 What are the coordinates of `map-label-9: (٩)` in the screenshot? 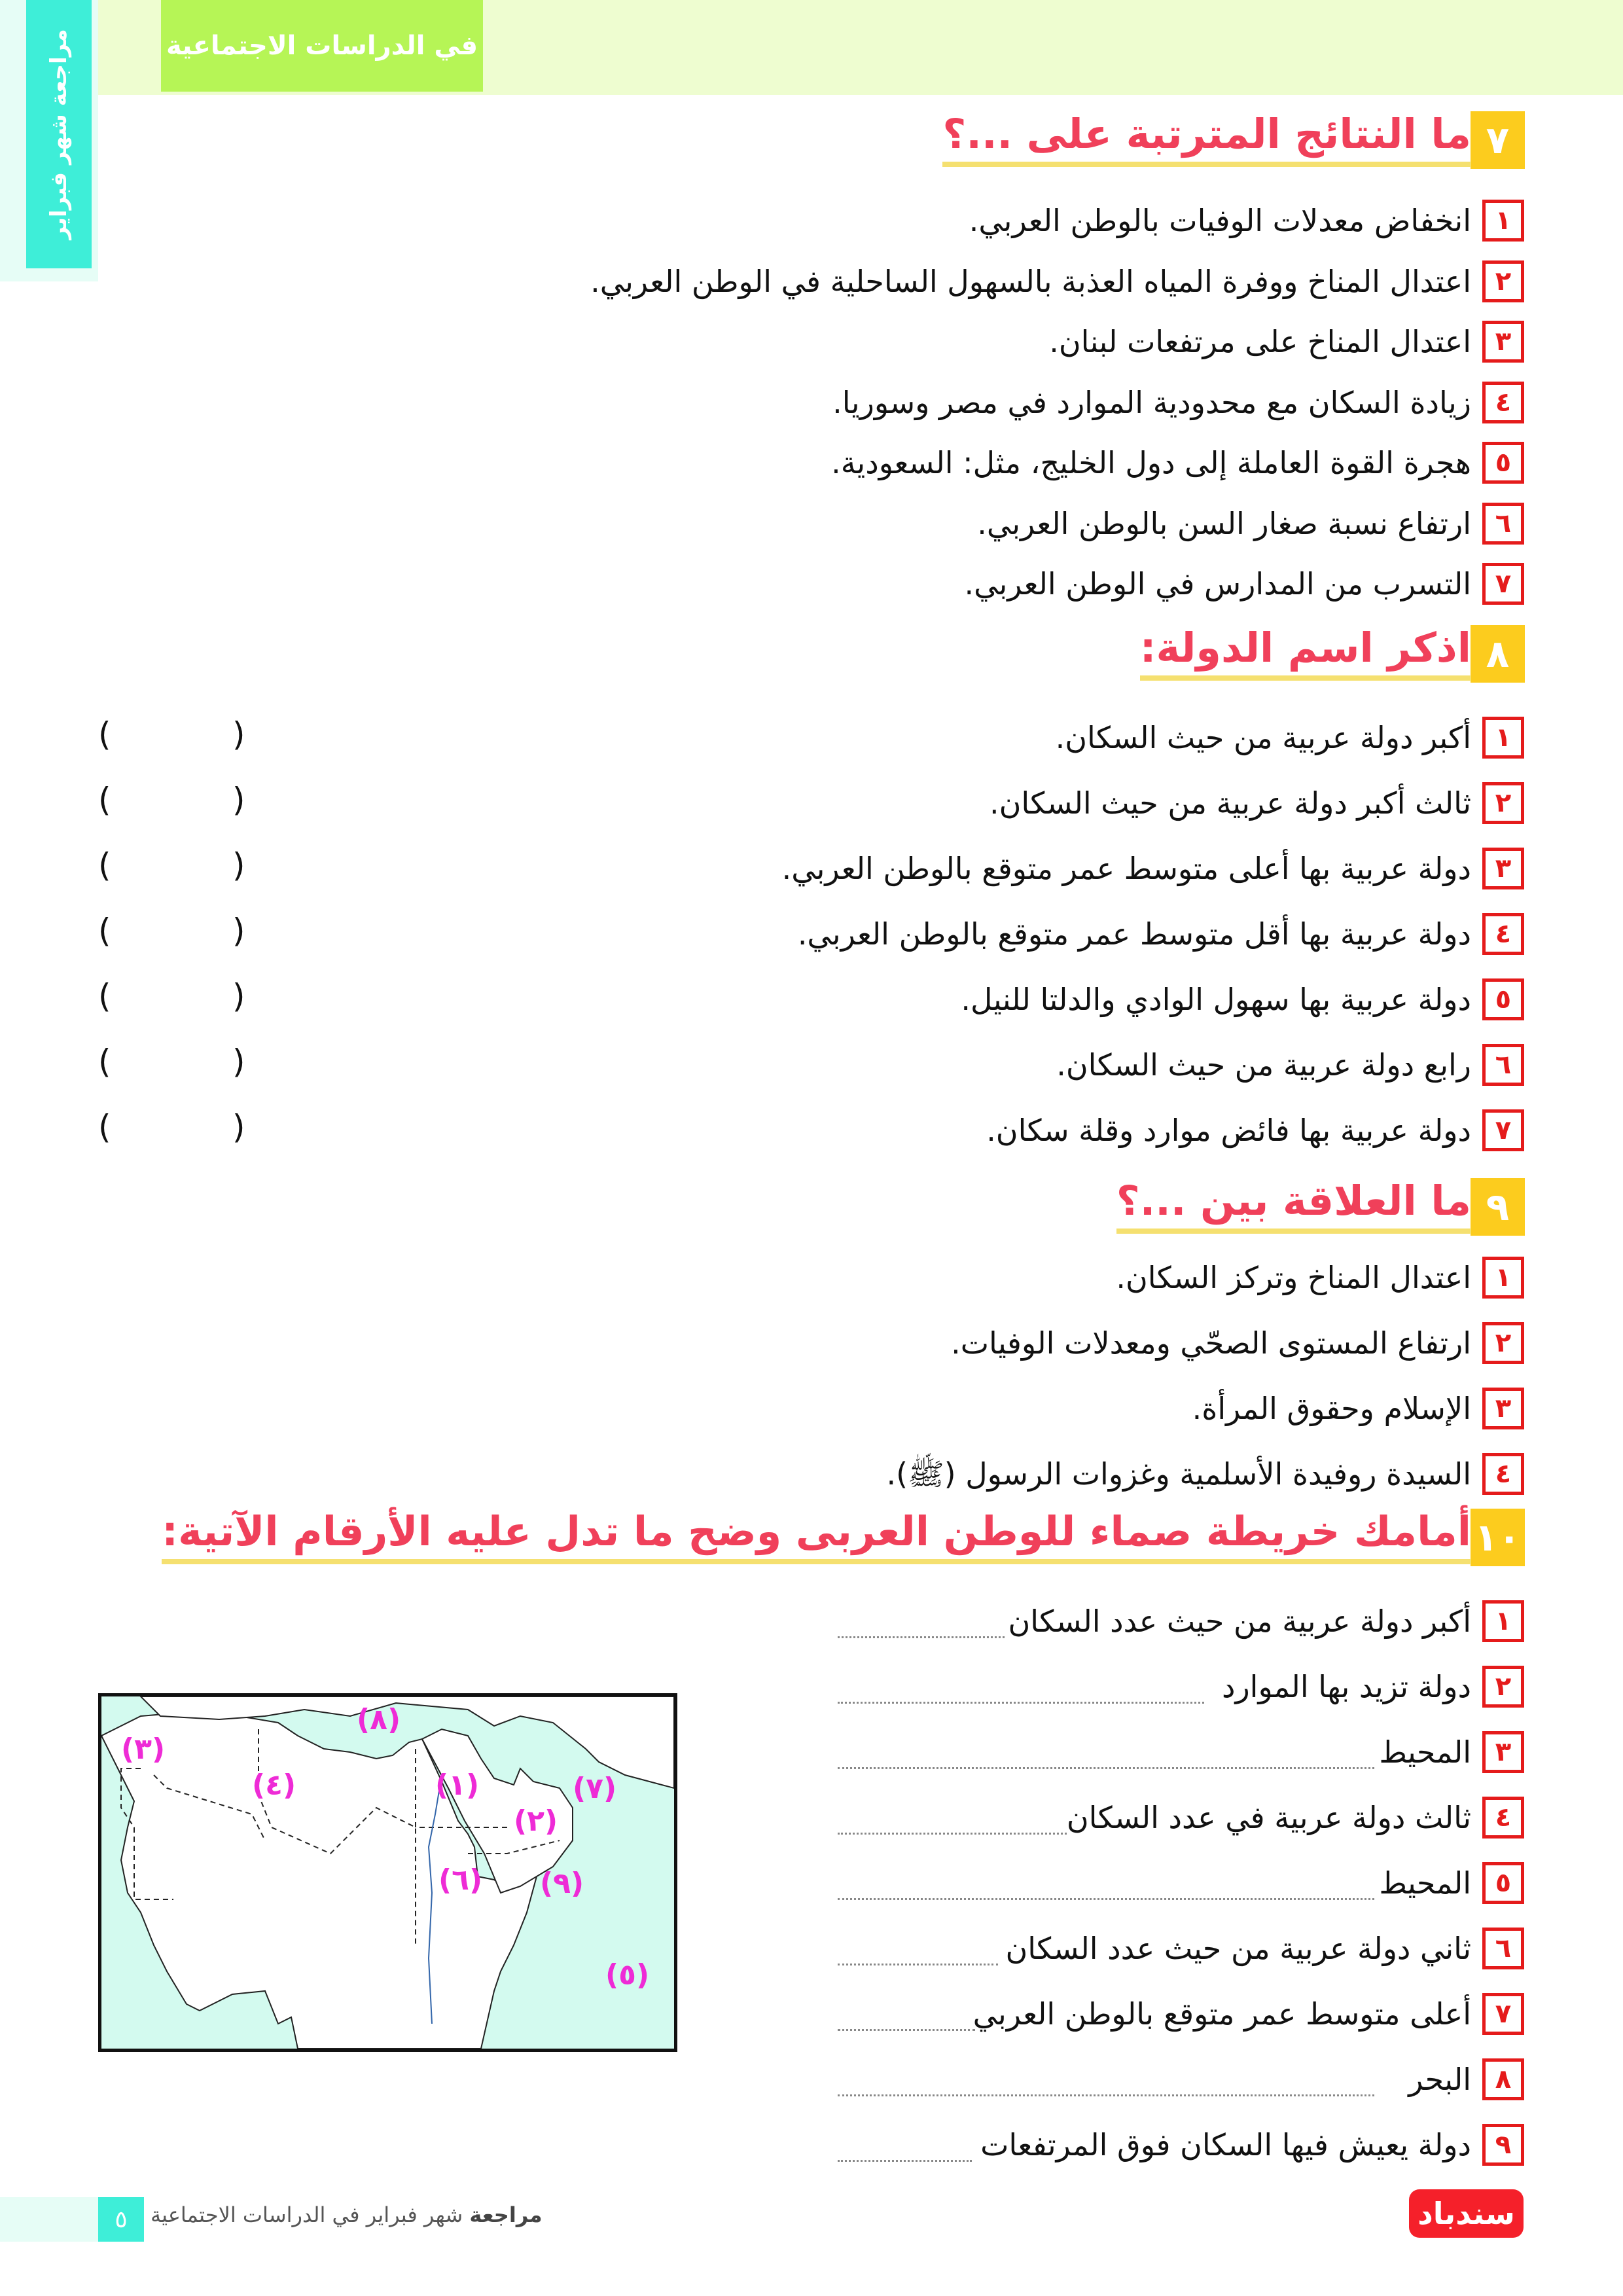 It's located at (562, 1883).